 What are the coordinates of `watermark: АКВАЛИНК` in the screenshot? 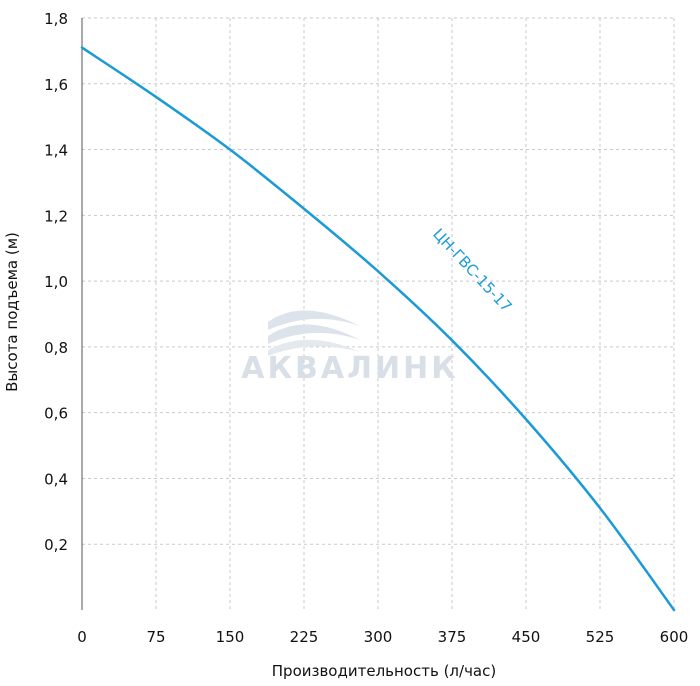 It's located at (349, 348).